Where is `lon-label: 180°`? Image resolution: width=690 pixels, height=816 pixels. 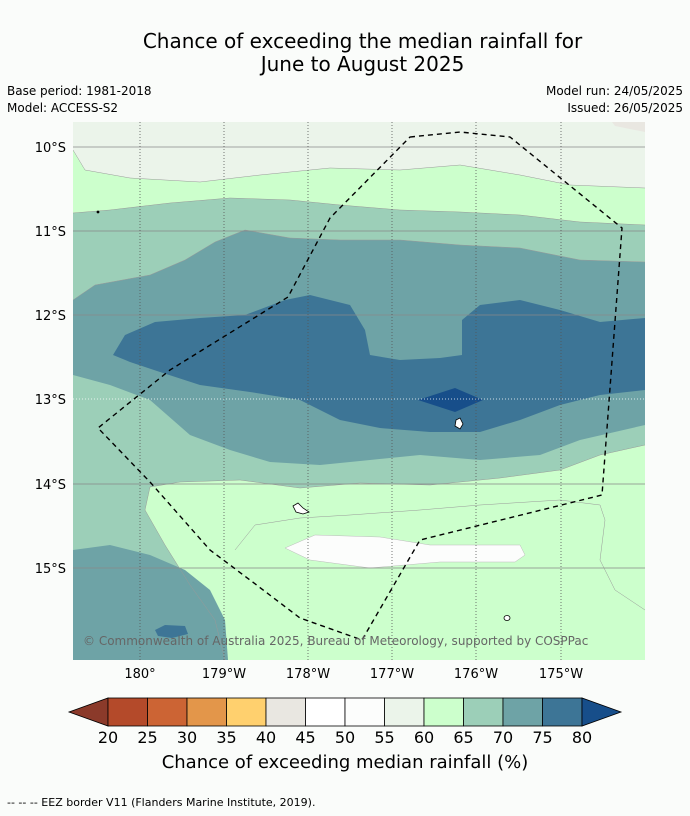
lon-label: 180° is located at coordinates (139, 674).